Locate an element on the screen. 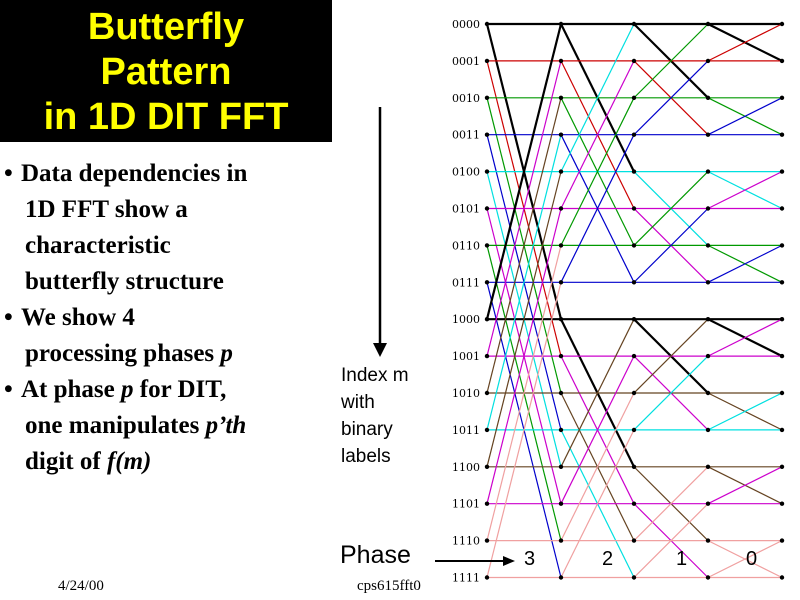 Image resolution: width=800 pixels, height=600 pixels. phase-arrow-head is located at coordinates (509, 561).